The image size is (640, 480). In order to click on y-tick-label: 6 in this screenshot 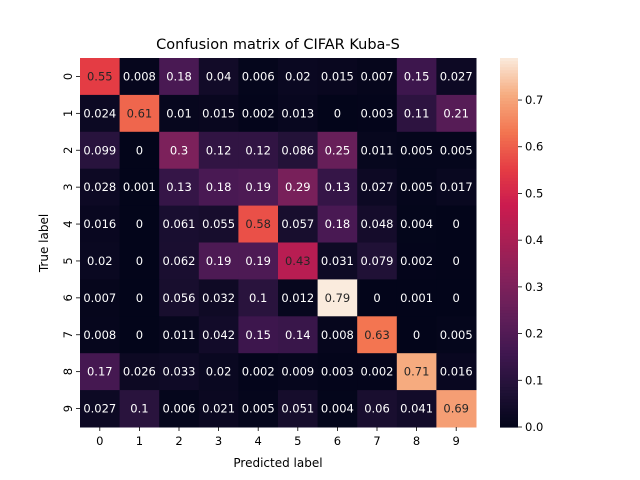, I will do `click(68, 297)`.